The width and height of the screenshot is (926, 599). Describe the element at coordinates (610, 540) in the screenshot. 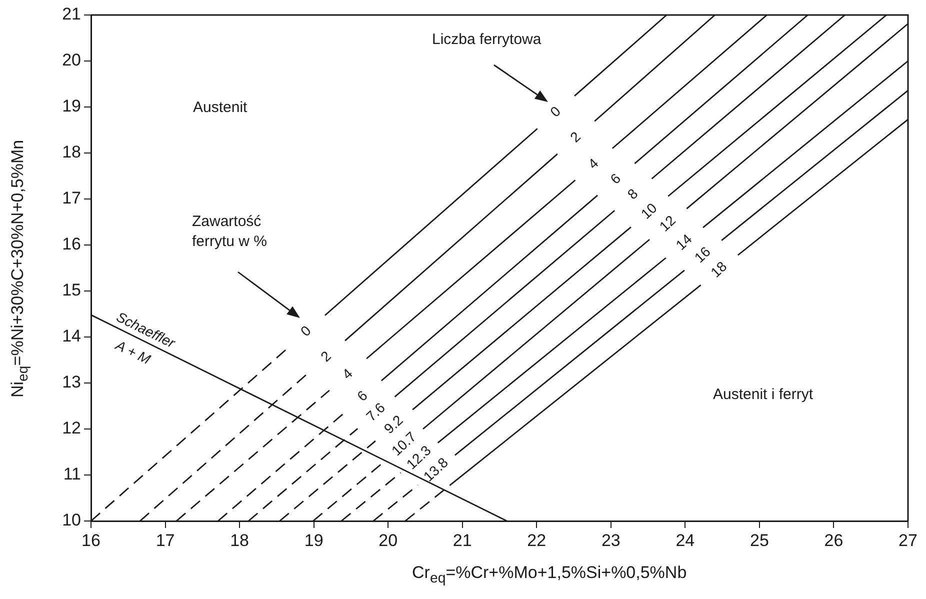

I see `x-tick-label: 23` at that location.